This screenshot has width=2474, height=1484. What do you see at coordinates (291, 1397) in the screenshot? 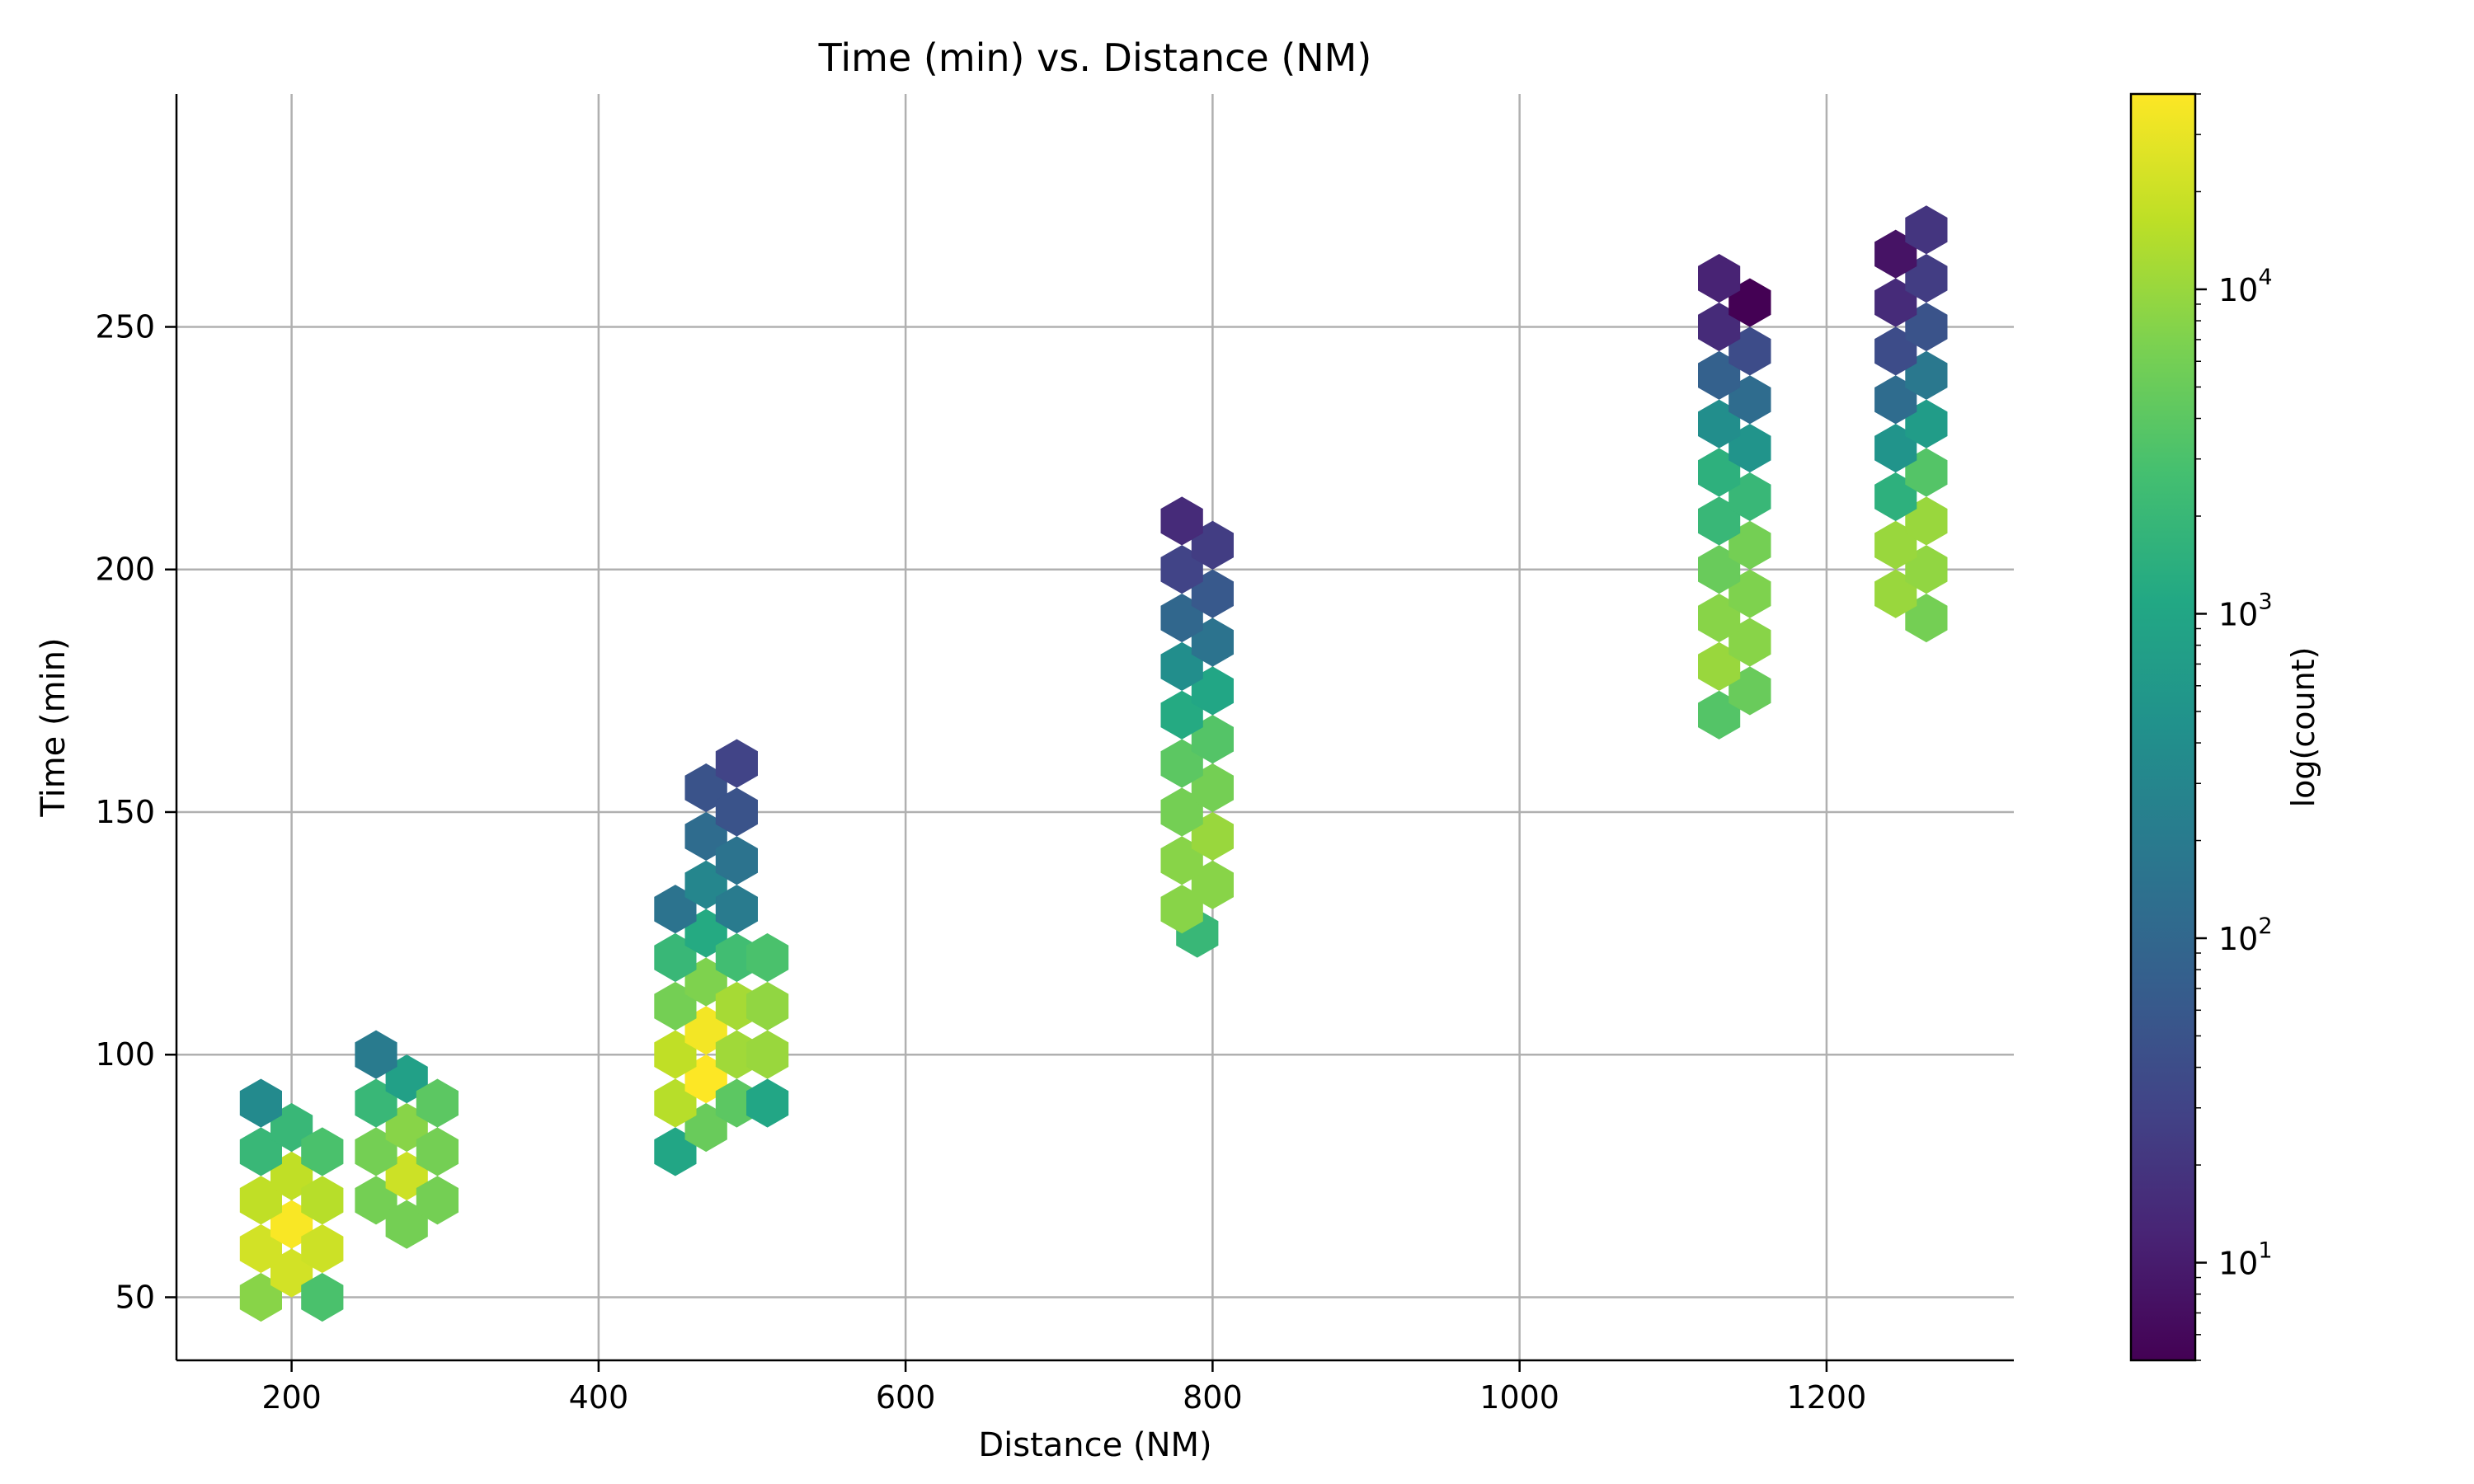
I see `x-tick-label: 200` at bounding box center [291, 1397].